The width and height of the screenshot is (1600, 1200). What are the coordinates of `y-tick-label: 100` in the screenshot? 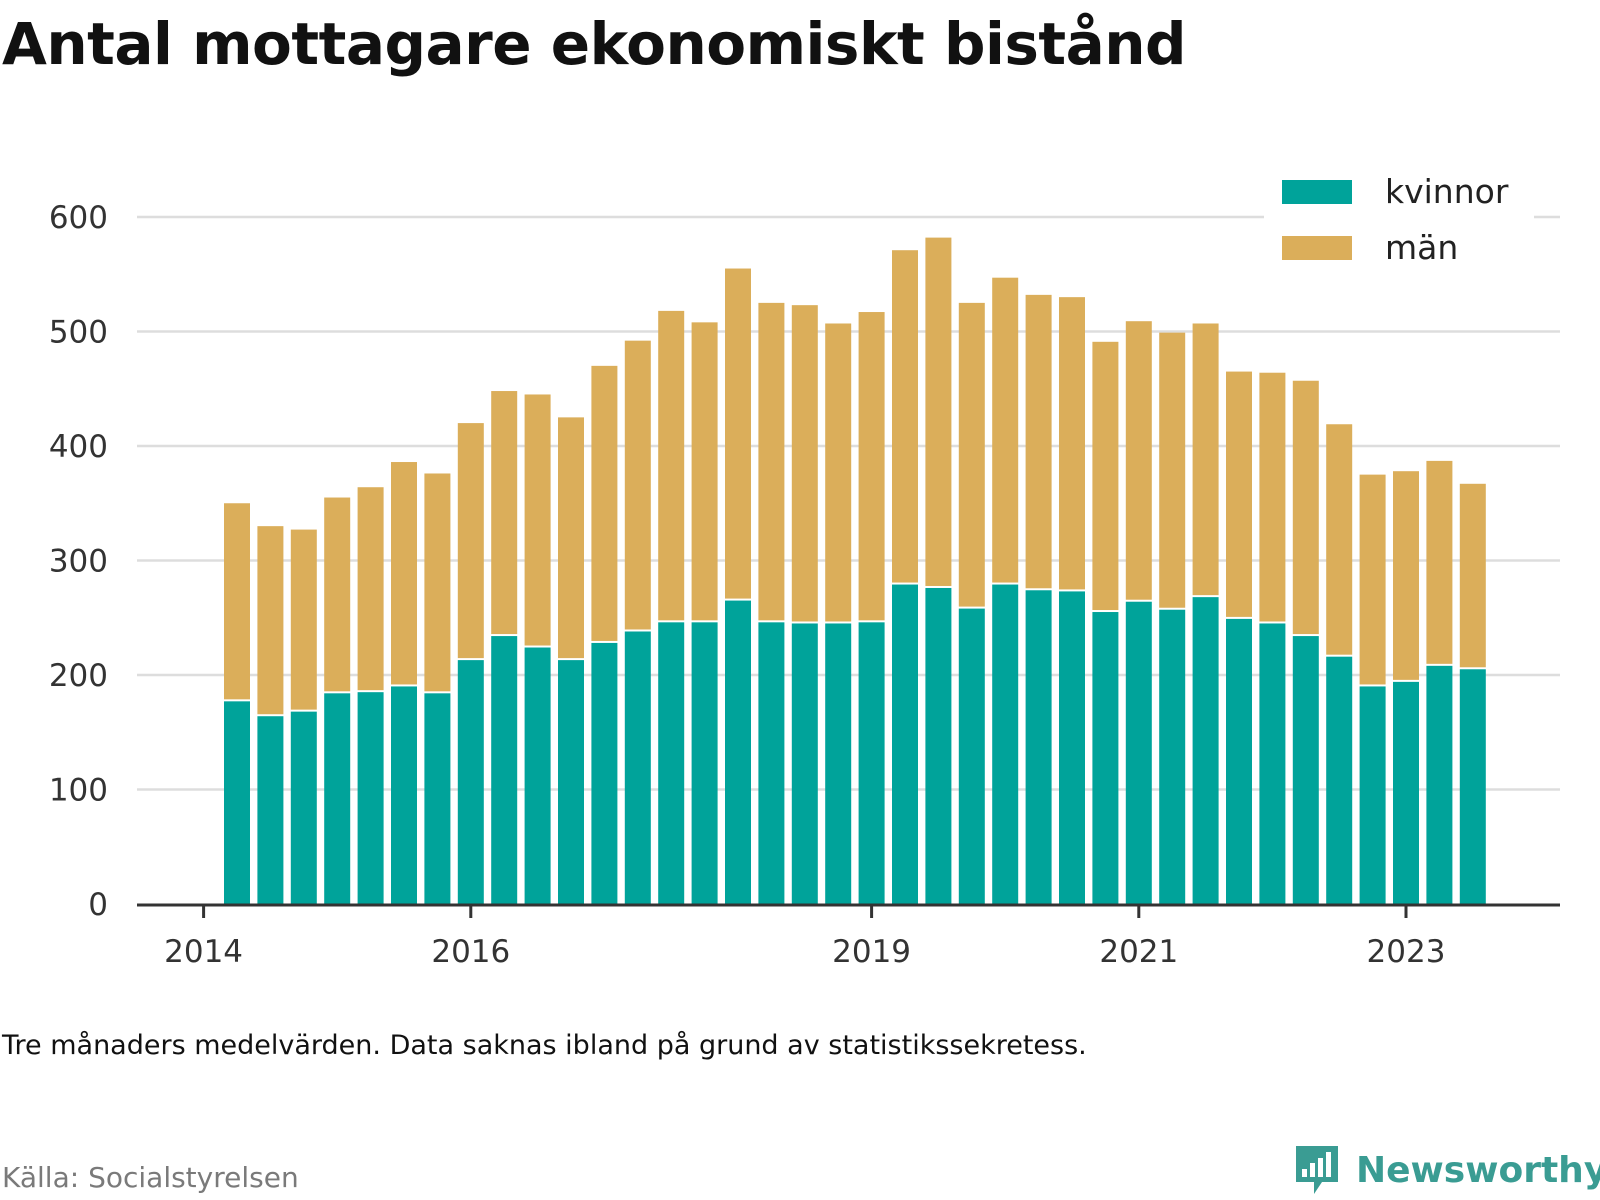 It's located at (78, 791).